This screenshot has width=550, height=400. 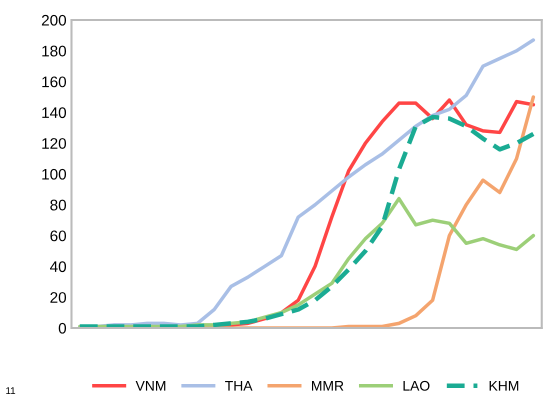 I want to click on text: 11, so click(x=11, y=390).